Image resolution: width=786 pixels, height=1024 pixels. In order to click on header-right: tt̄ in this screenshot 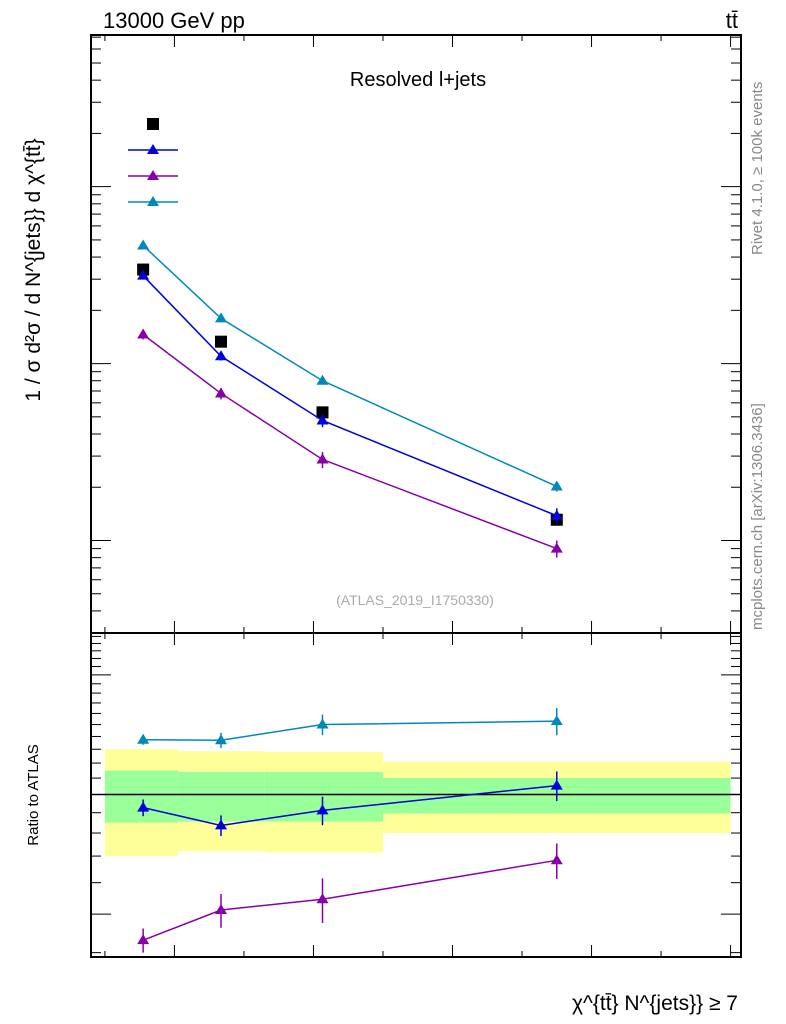, I will do `click(732, 20)`.